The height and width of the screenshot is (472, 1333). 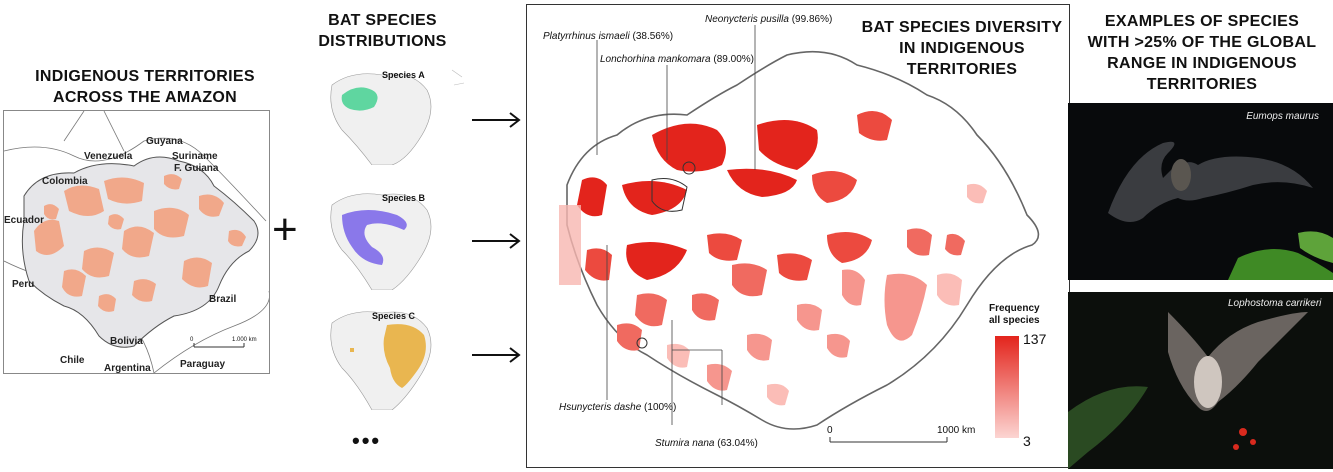 What do you see at coordinates (164, 141) in the screenshot?
I see `label-guyana: Guyana` at bounding box center [164, 141].